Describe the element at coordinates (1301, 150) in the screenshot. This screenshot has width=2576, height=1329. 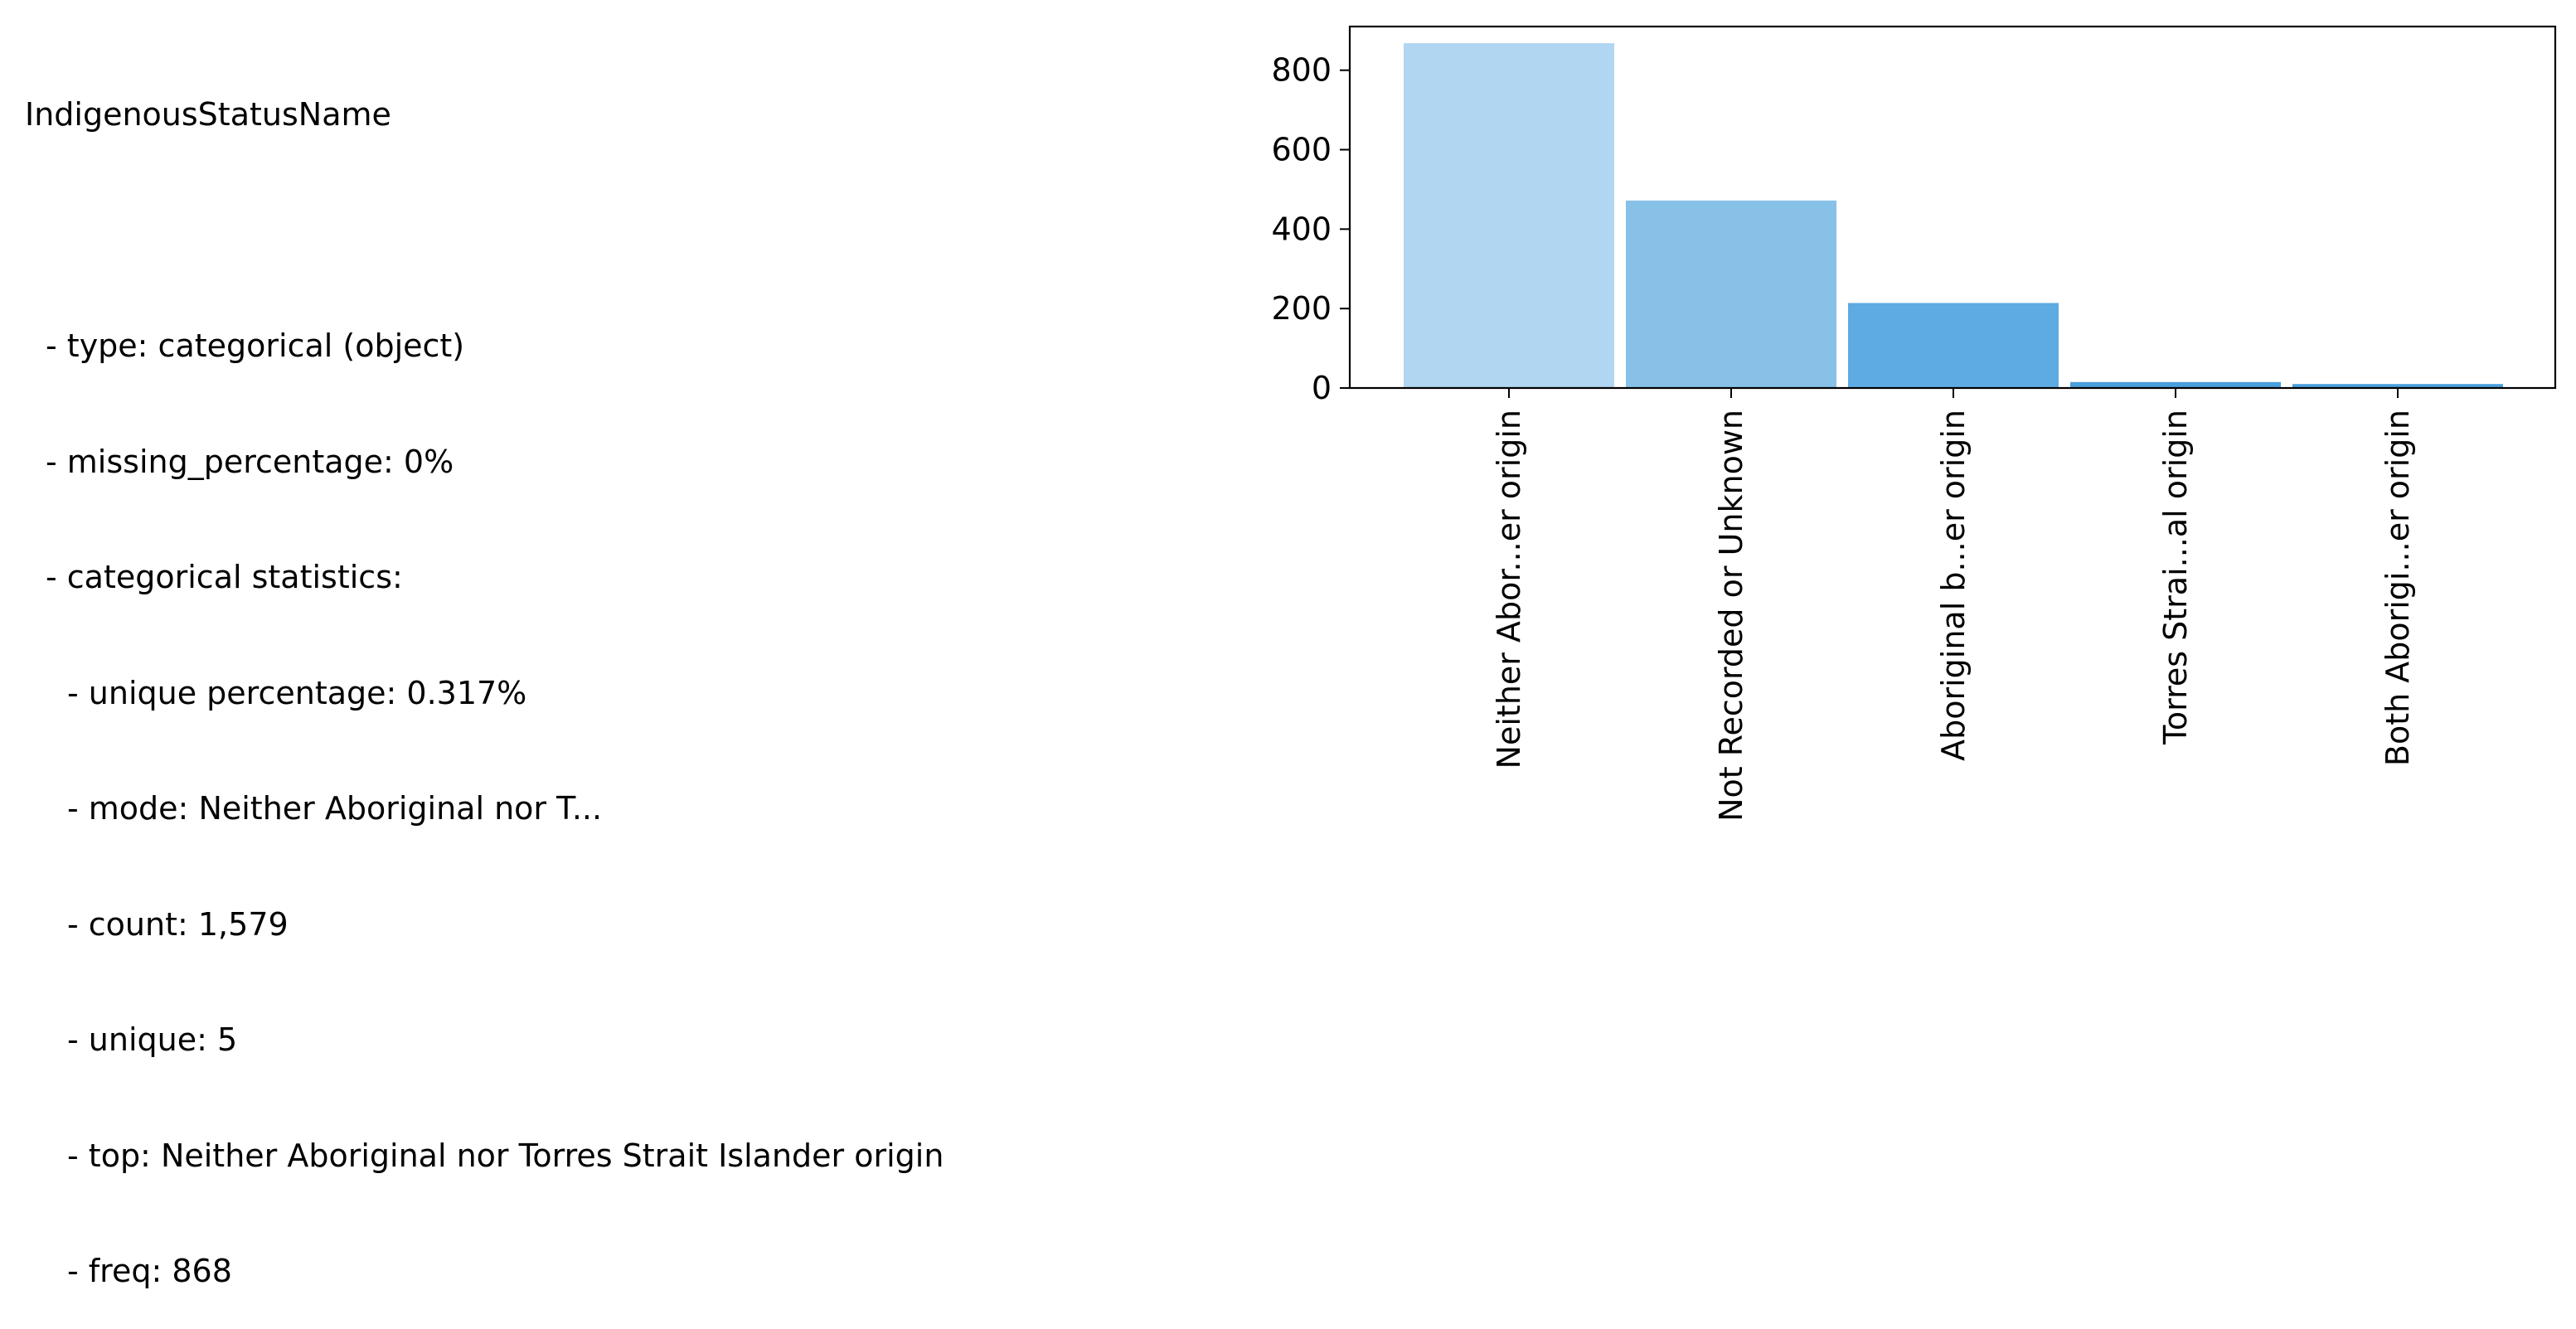
I see `y-tick-label: 600` at that location.